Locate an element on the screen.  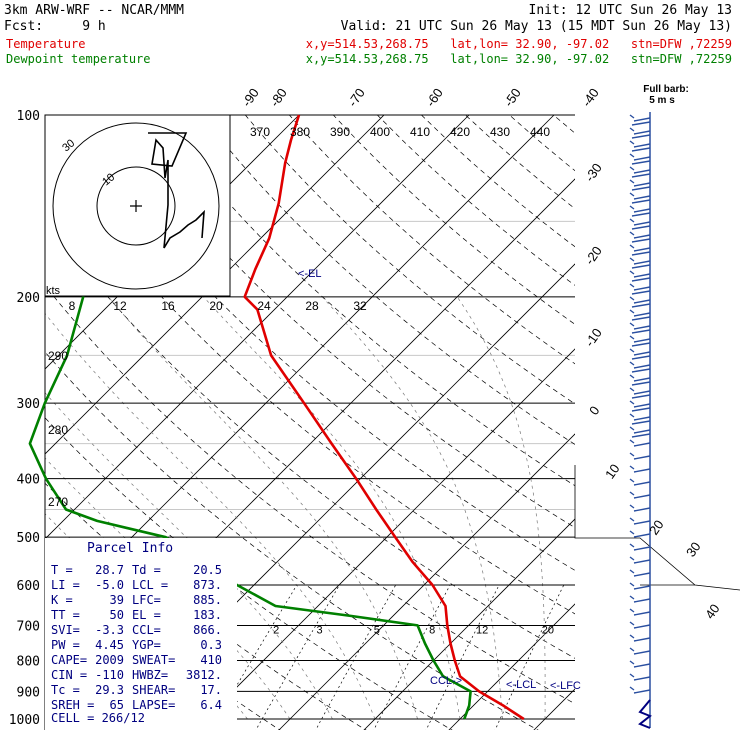
pressure-tick-label: 300 is located at coordinates (28, 404).